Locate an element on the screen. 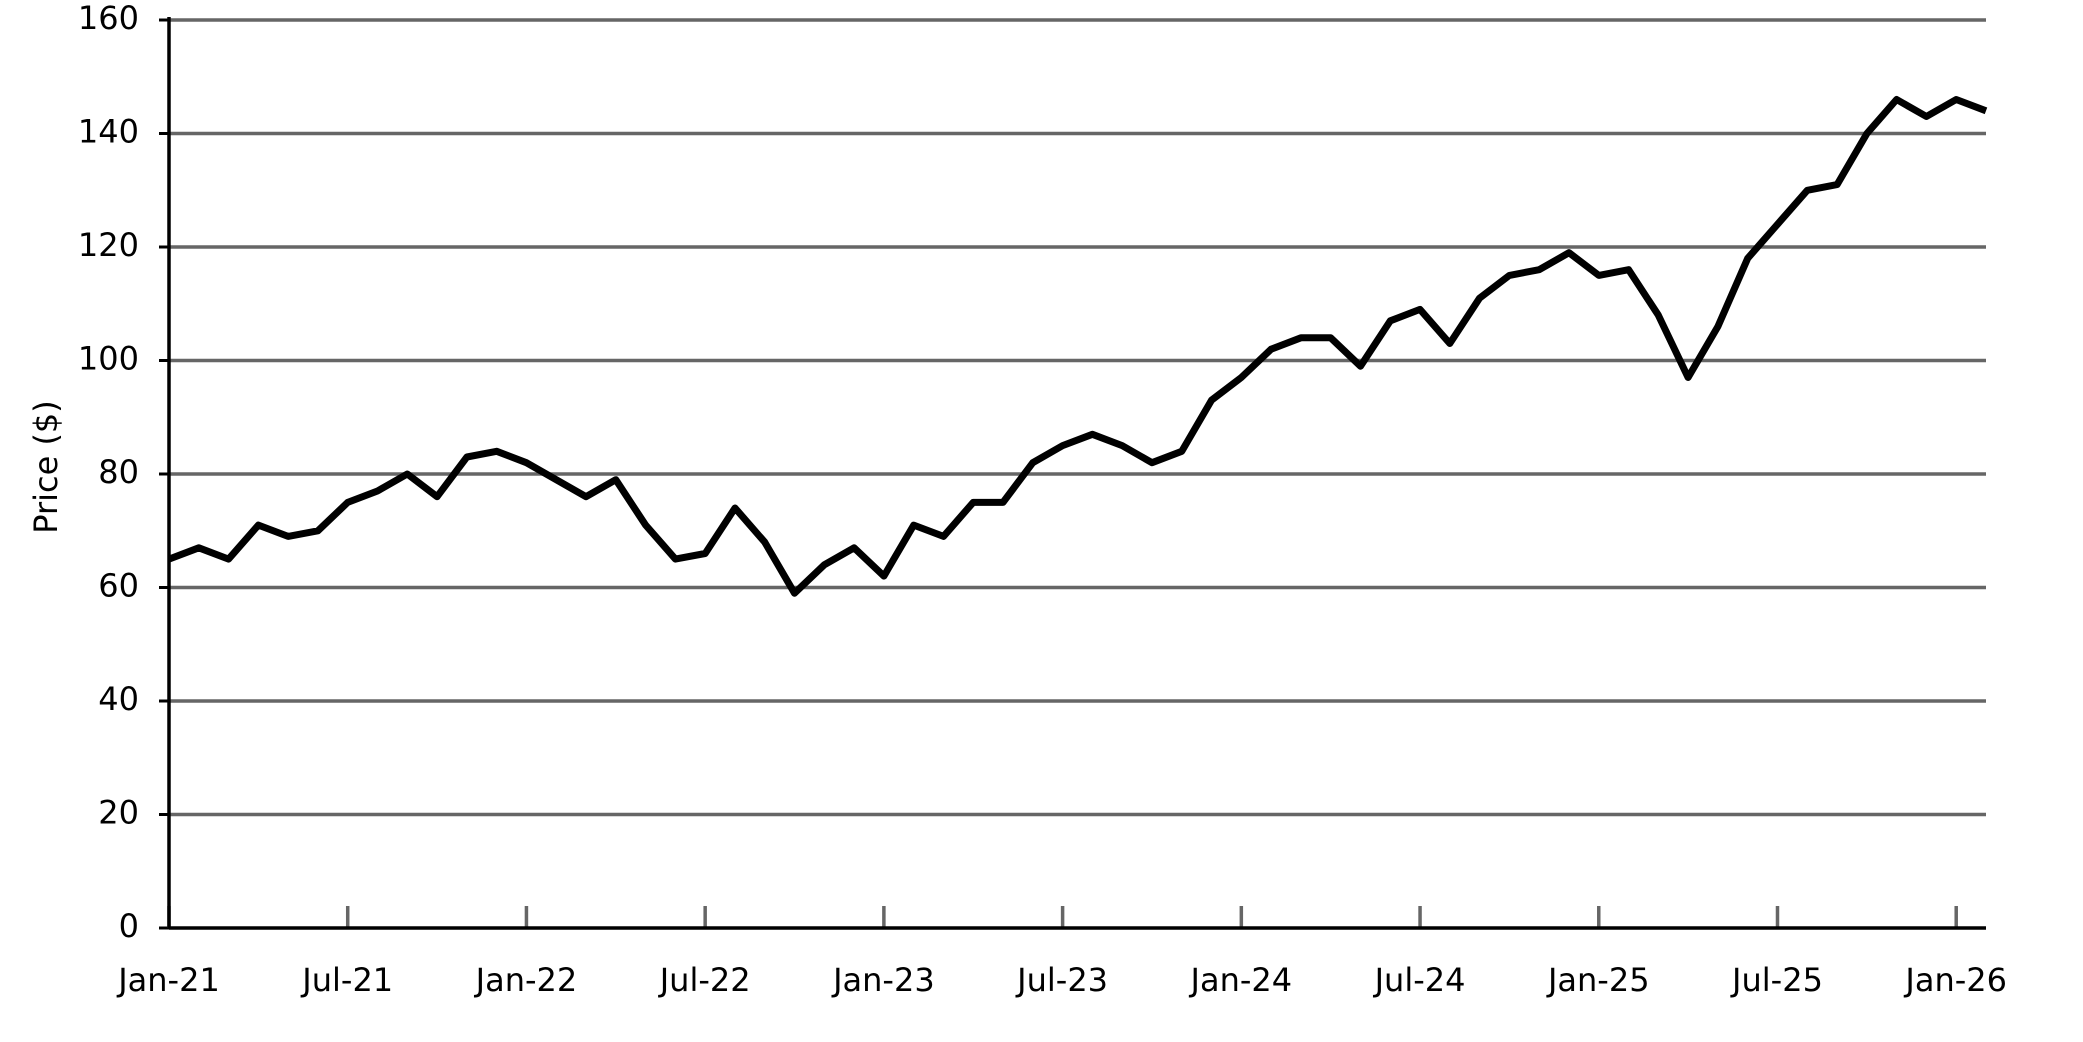 The image size is (2083, 1042). x-tick-label: Jan-22 is located at coordinates (526, 980).